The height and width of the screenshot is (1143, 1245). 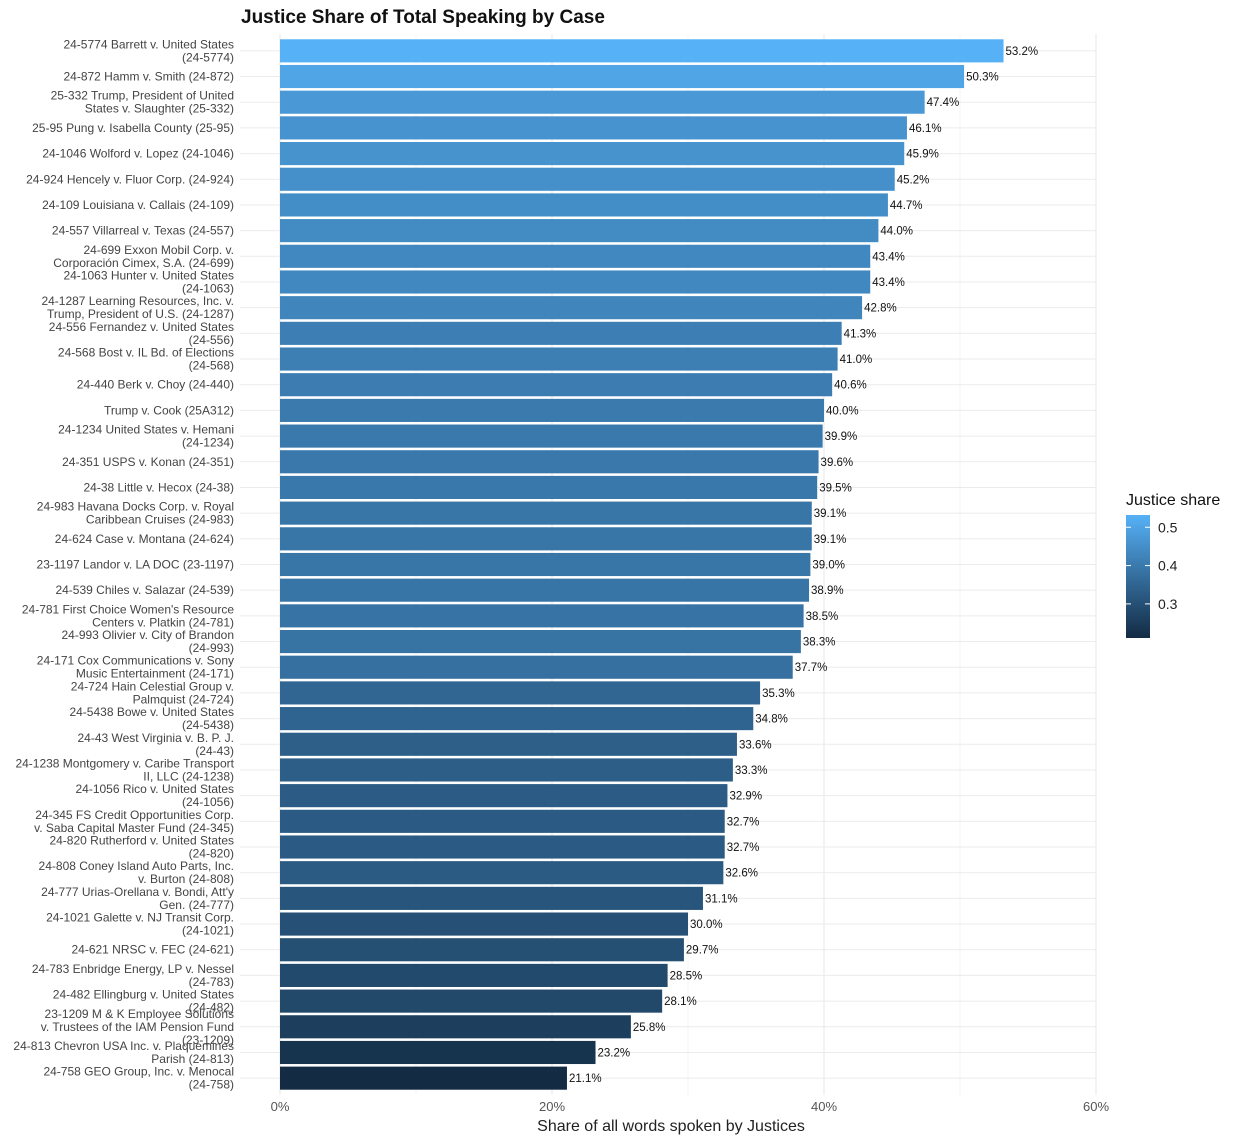 What do you see at coordinates (913, 180) in the screenshot?
I see `value-label: 45.2%` at bounding box center [913, 180].